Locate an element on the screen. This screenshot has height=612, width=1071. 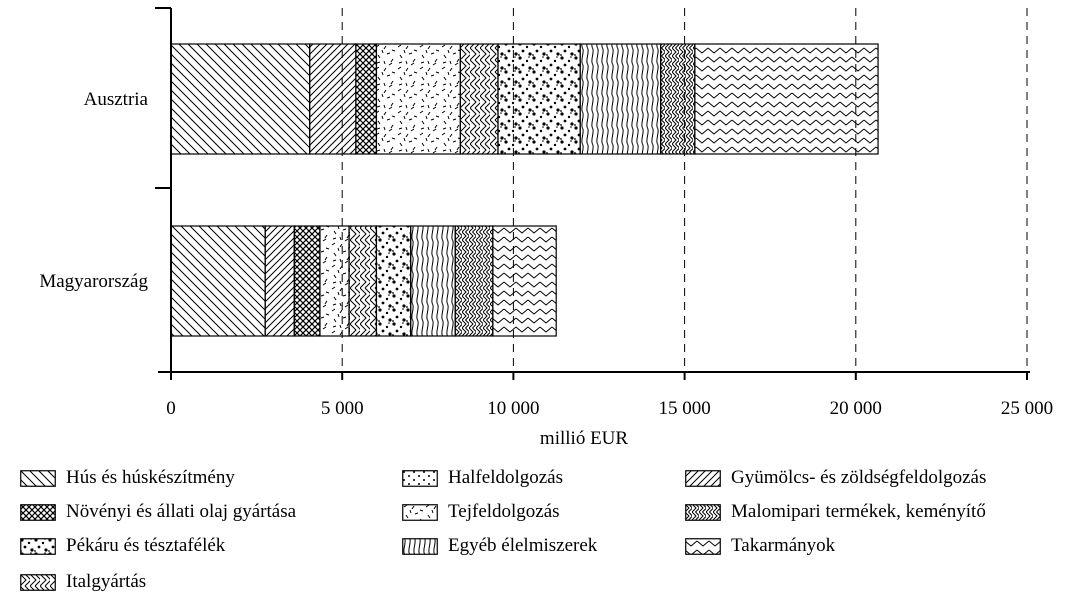
legend-item: Takarmányok is located at coordinates (760, 546).